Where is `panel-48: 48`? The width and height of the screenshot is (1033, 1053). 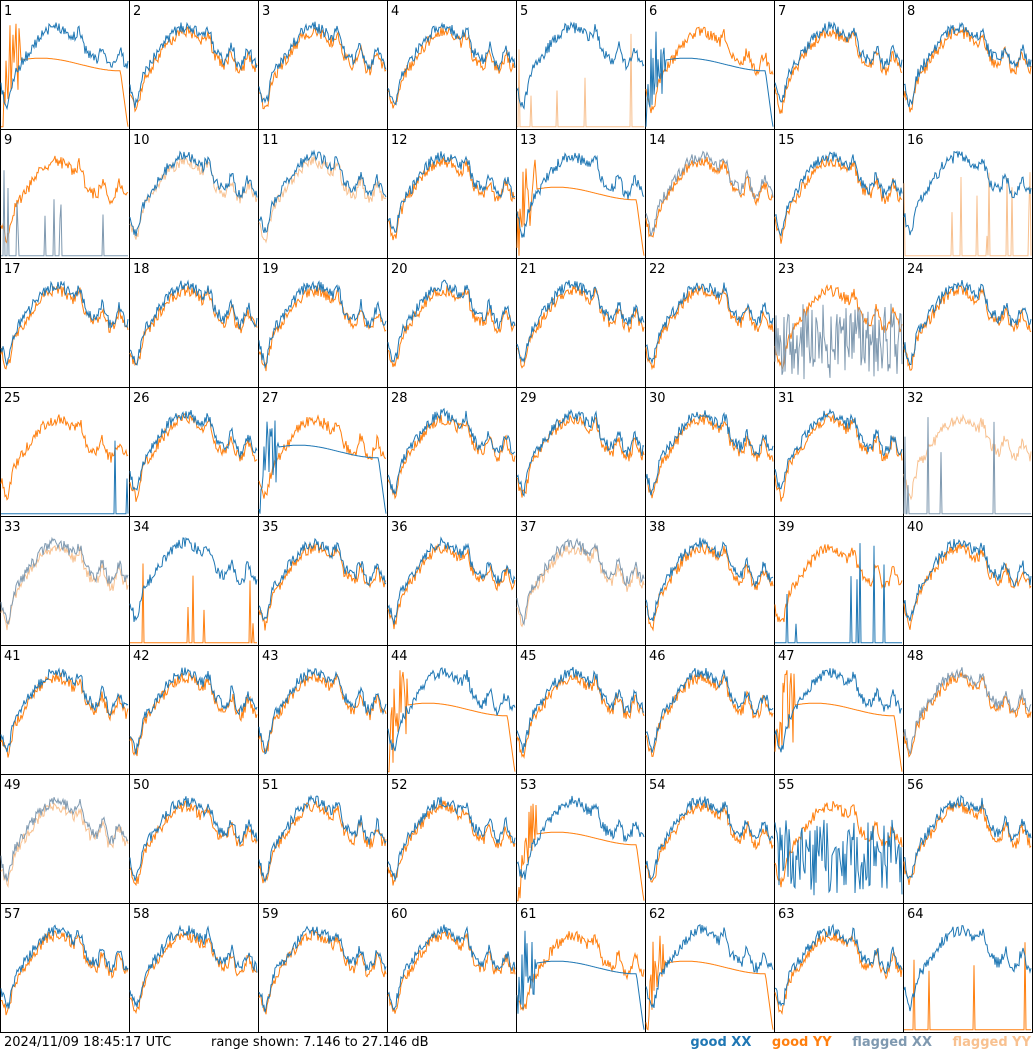
panel-48: 48 is located at coordinates (968, 710).